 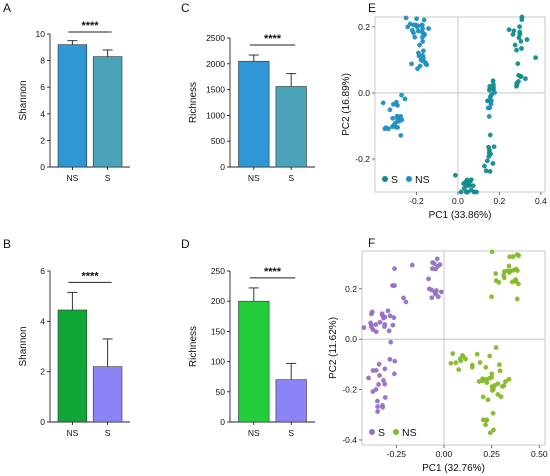 I want to click on y-tick-label: 0.0, so click(x=351, y=339).